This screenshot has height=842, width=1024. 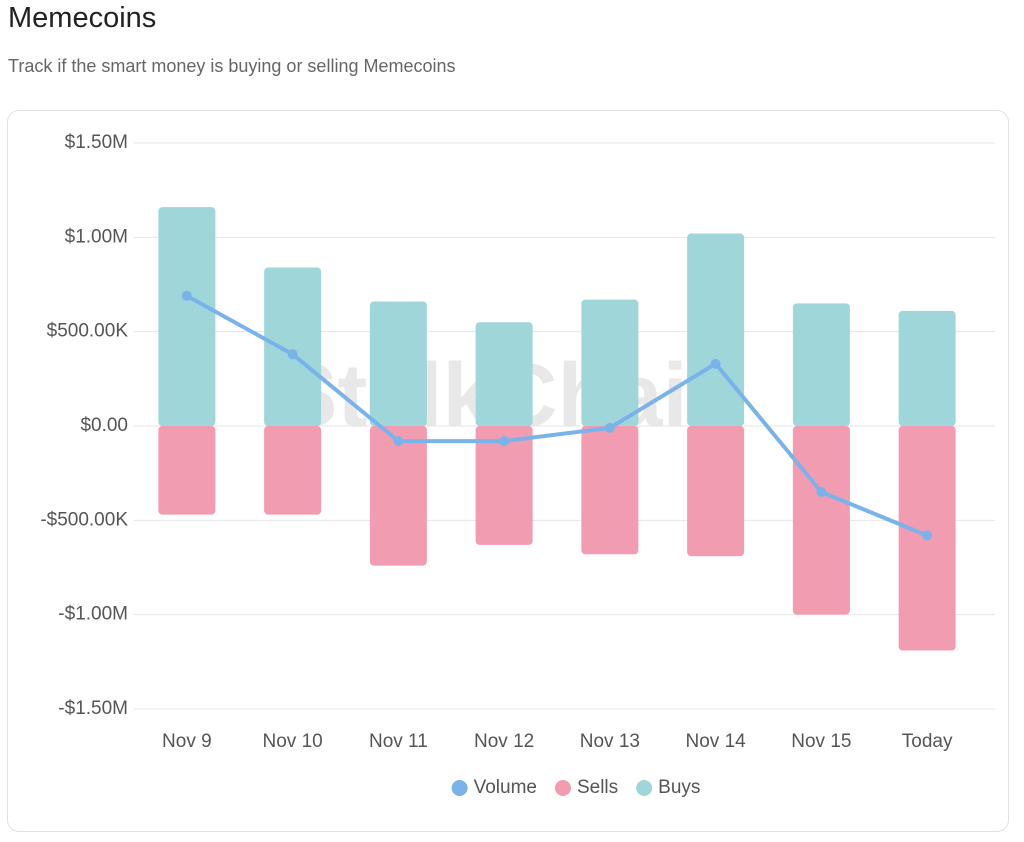 I want to click on y-tick-label: $0.00, so click(x=104, y=425).